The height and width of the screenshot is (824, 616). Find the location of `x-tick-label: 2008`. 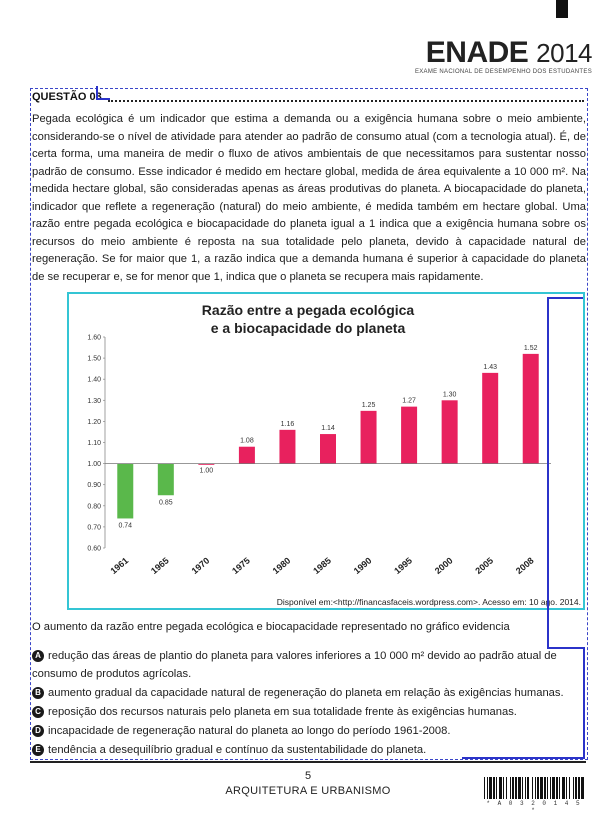

x-tick-label: 2008 is located at coordinates (525, 565).